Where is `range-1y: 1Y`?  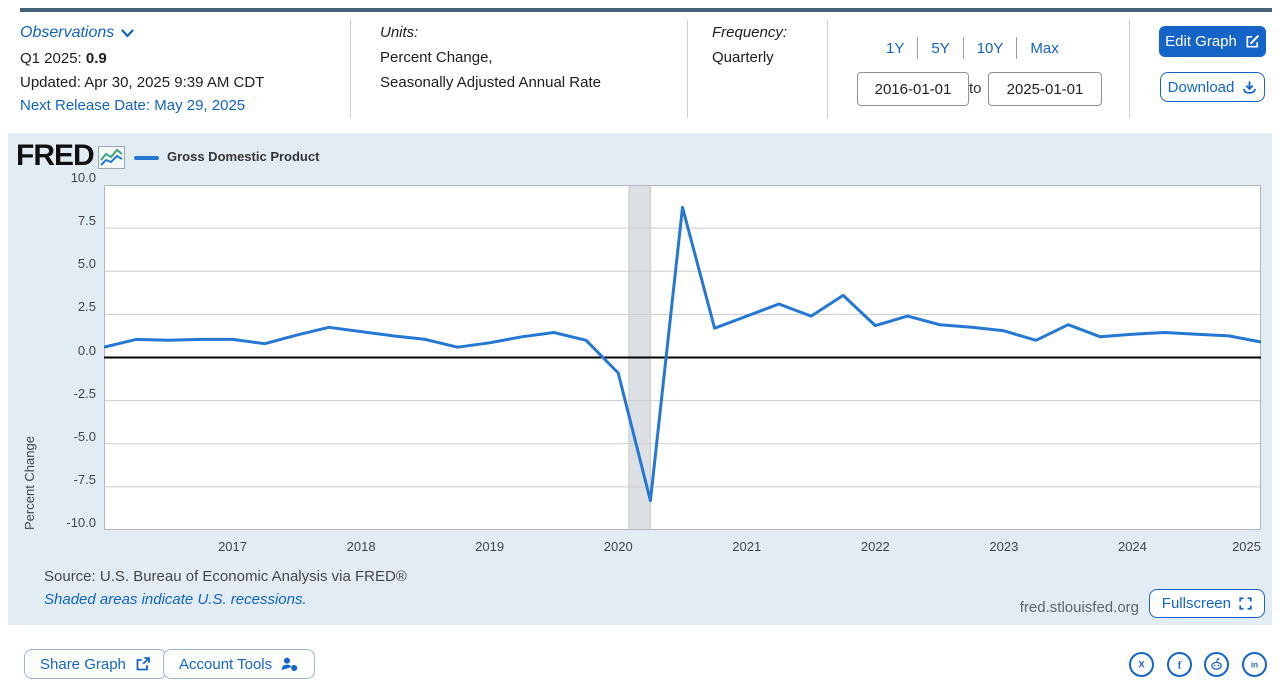
range-1y: 1Y is located at coordinates (895, 48).